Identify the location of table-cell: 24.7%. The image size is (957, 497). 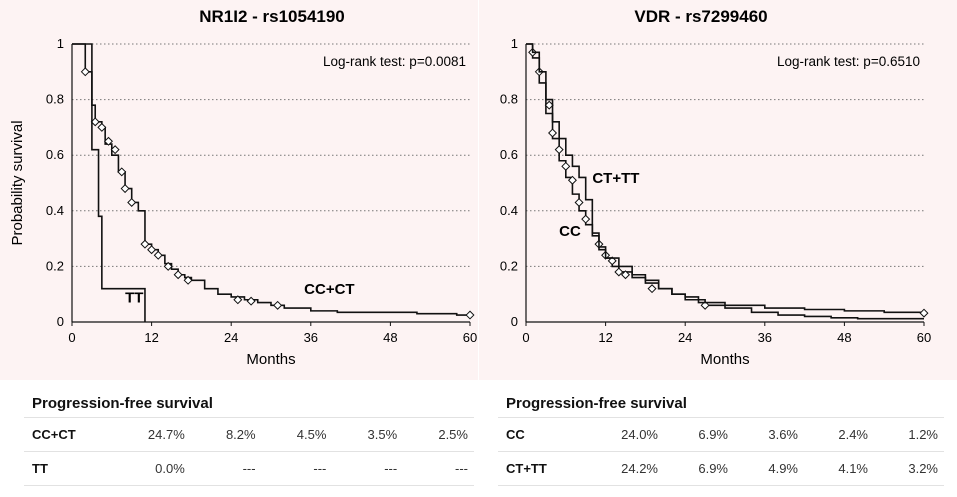
(166, 434).